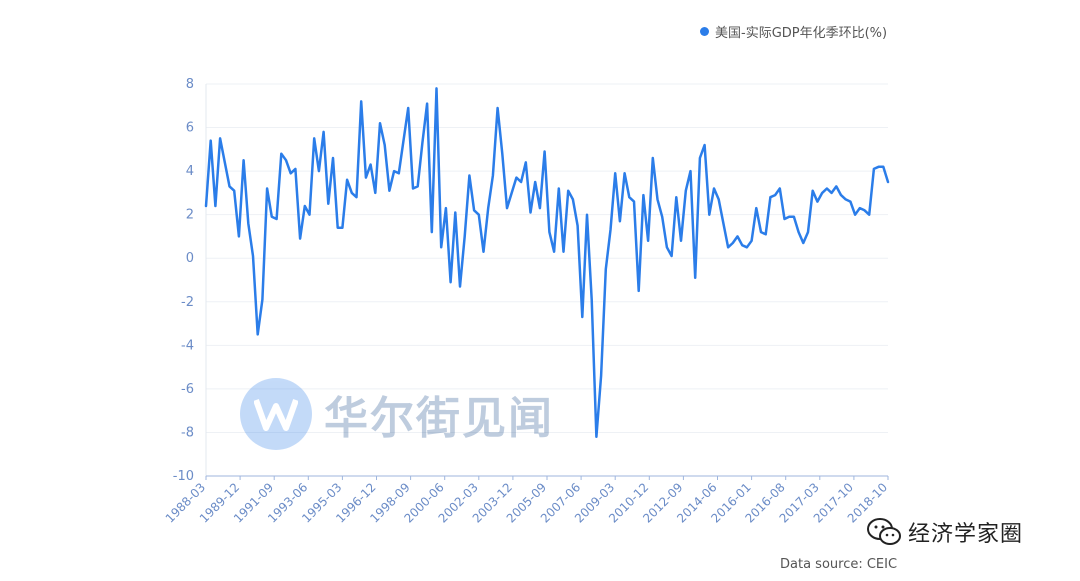 The width and height of the screenshot is (1080, 581). Describe the element at coordinates (190, 171) in the screenshot. I see `y-tick-label: 4` at that location.